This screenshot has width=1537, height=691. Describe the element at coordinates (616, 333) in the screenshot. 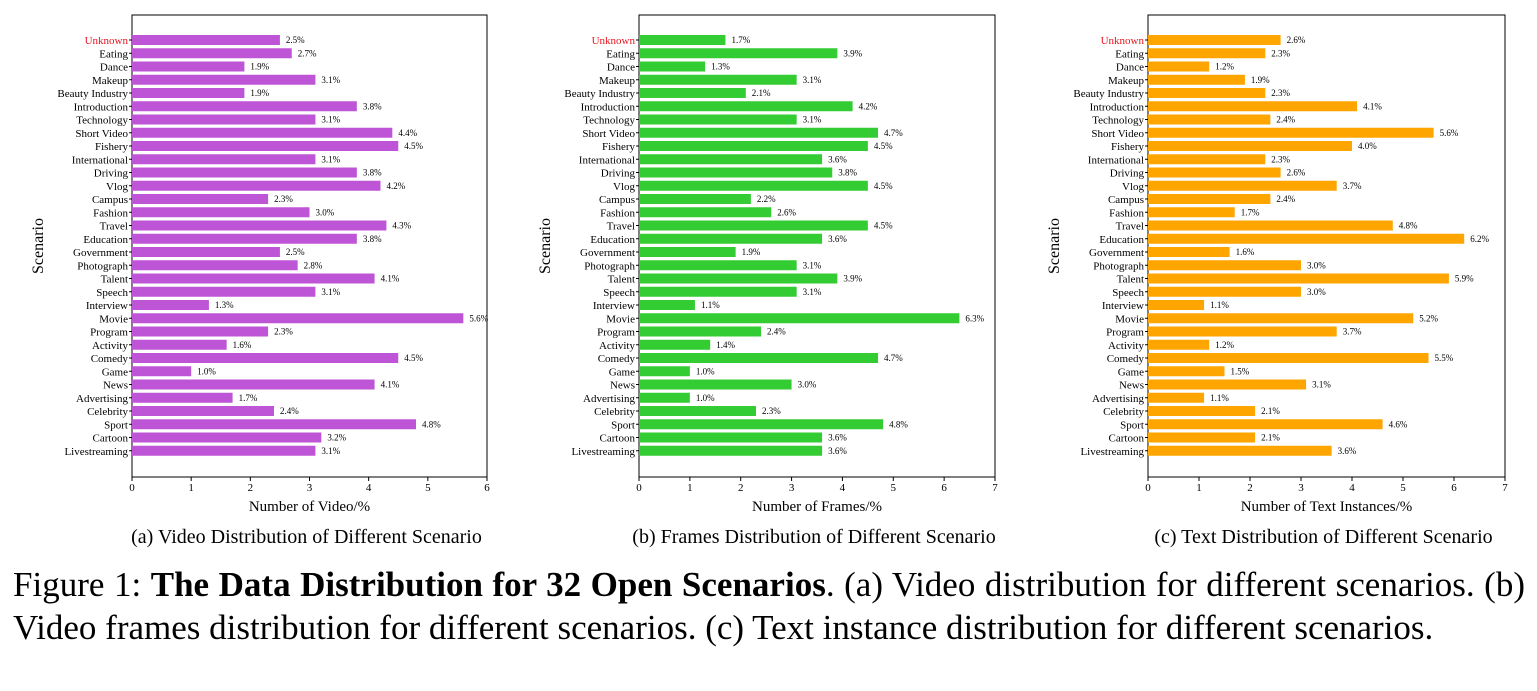

I see `category-label: Program` at that location.